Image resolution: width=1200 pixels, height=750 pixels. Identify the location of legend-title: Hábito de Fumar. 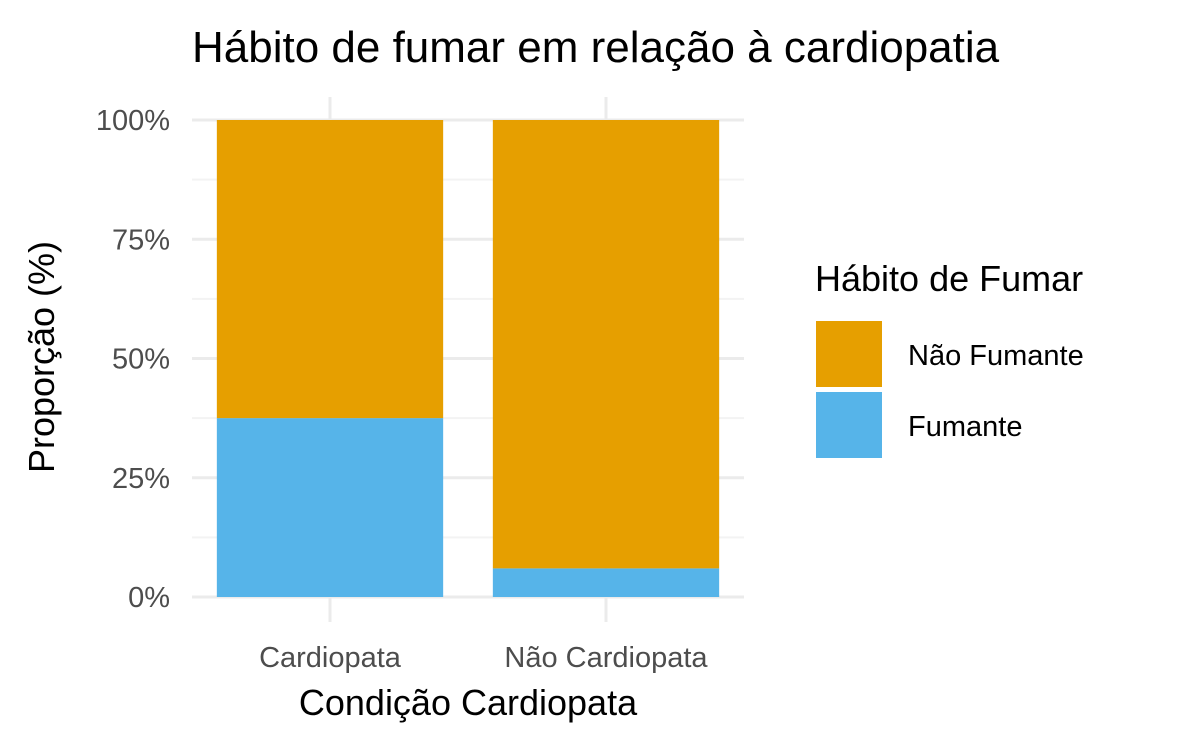
(949, 278).